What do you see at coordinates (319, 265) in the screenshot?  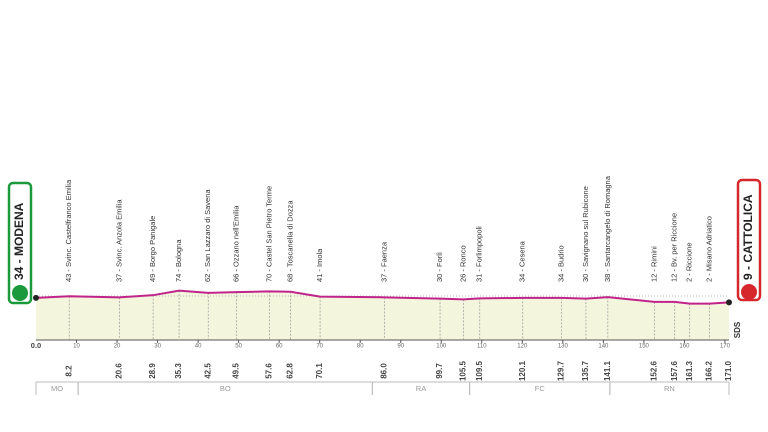 I see `waypoint-label: 41 - Imola` at bounding box center [319, 265].